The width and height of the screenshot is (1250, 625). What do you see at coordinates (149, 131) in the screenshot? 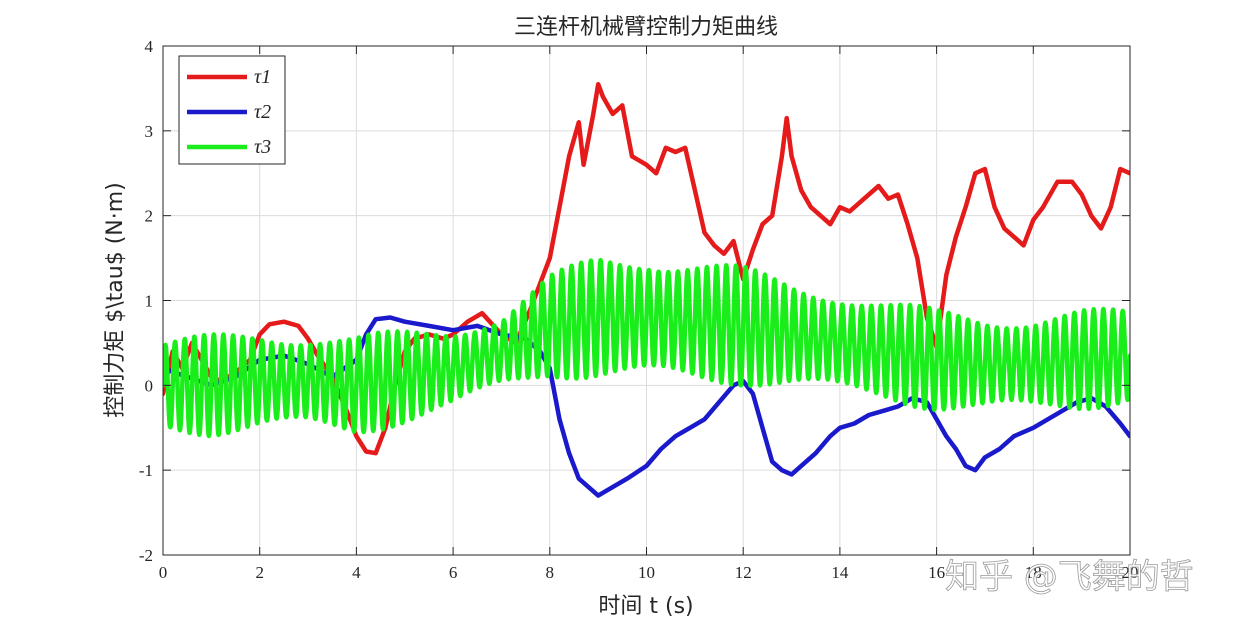
I see `y-tick-label: 3` at bounding box center [149, 131].